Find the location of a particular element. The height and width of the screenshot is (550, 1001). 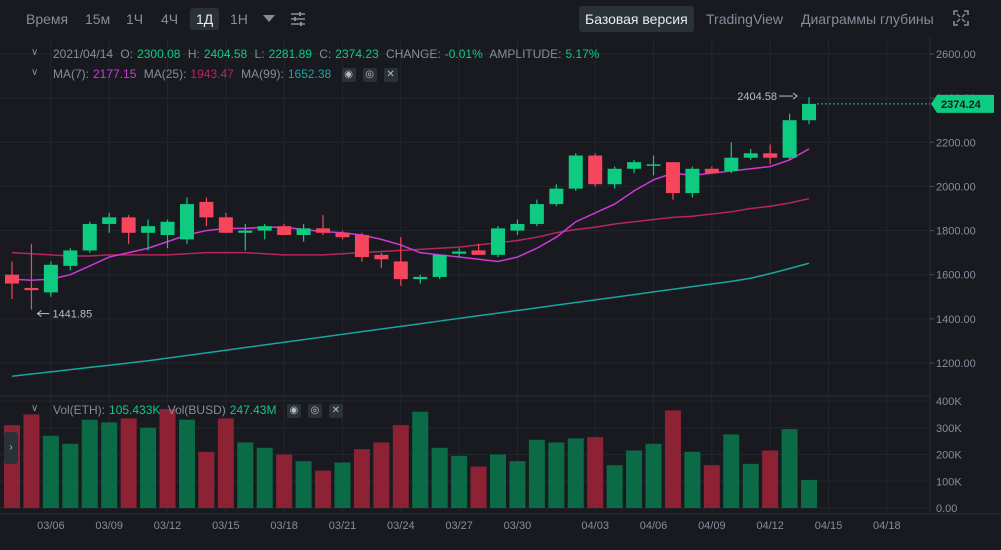

y-tick-label: 2600.00 is located at coordinates (956, 55).